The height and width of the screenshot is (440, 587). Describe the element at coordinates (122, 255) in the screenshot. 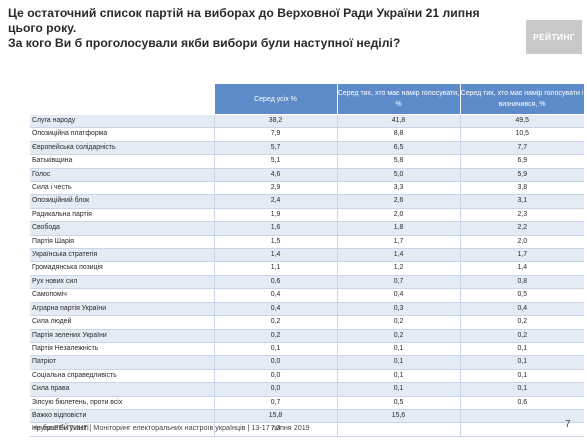

I see `party-name-cell: Українська стратегія` at that location.